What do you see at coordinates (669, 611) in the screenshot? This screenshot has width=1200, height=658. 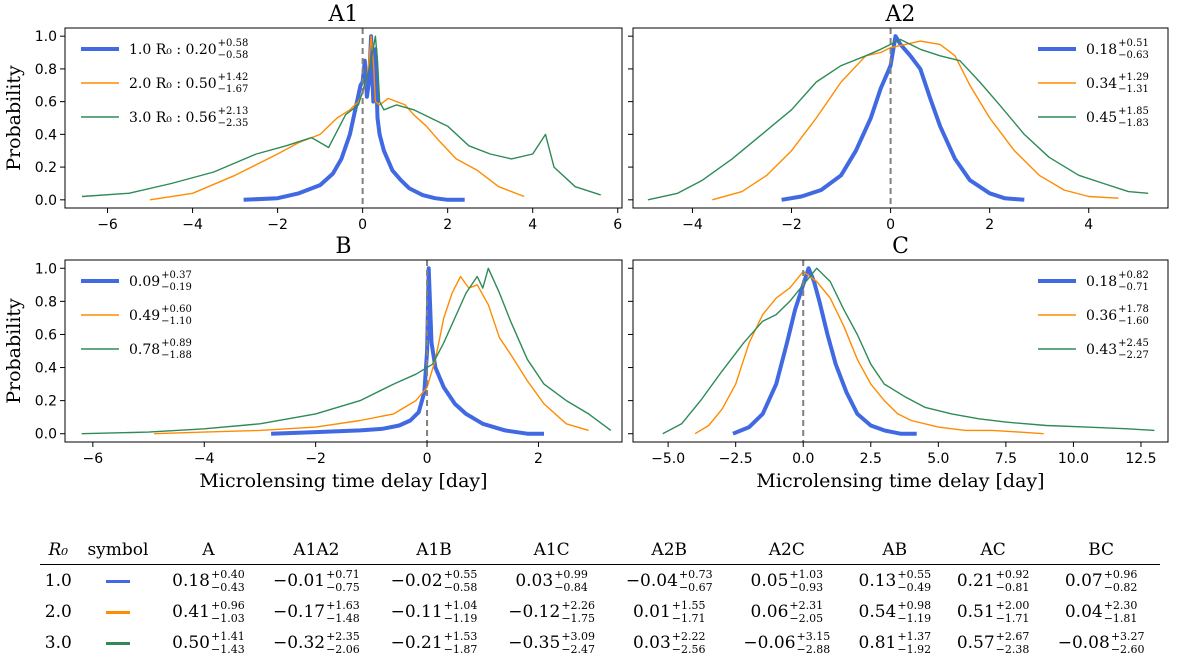 I see `delay-cell: 0.01+1.55−1.71` at bounding box center [669, 611].